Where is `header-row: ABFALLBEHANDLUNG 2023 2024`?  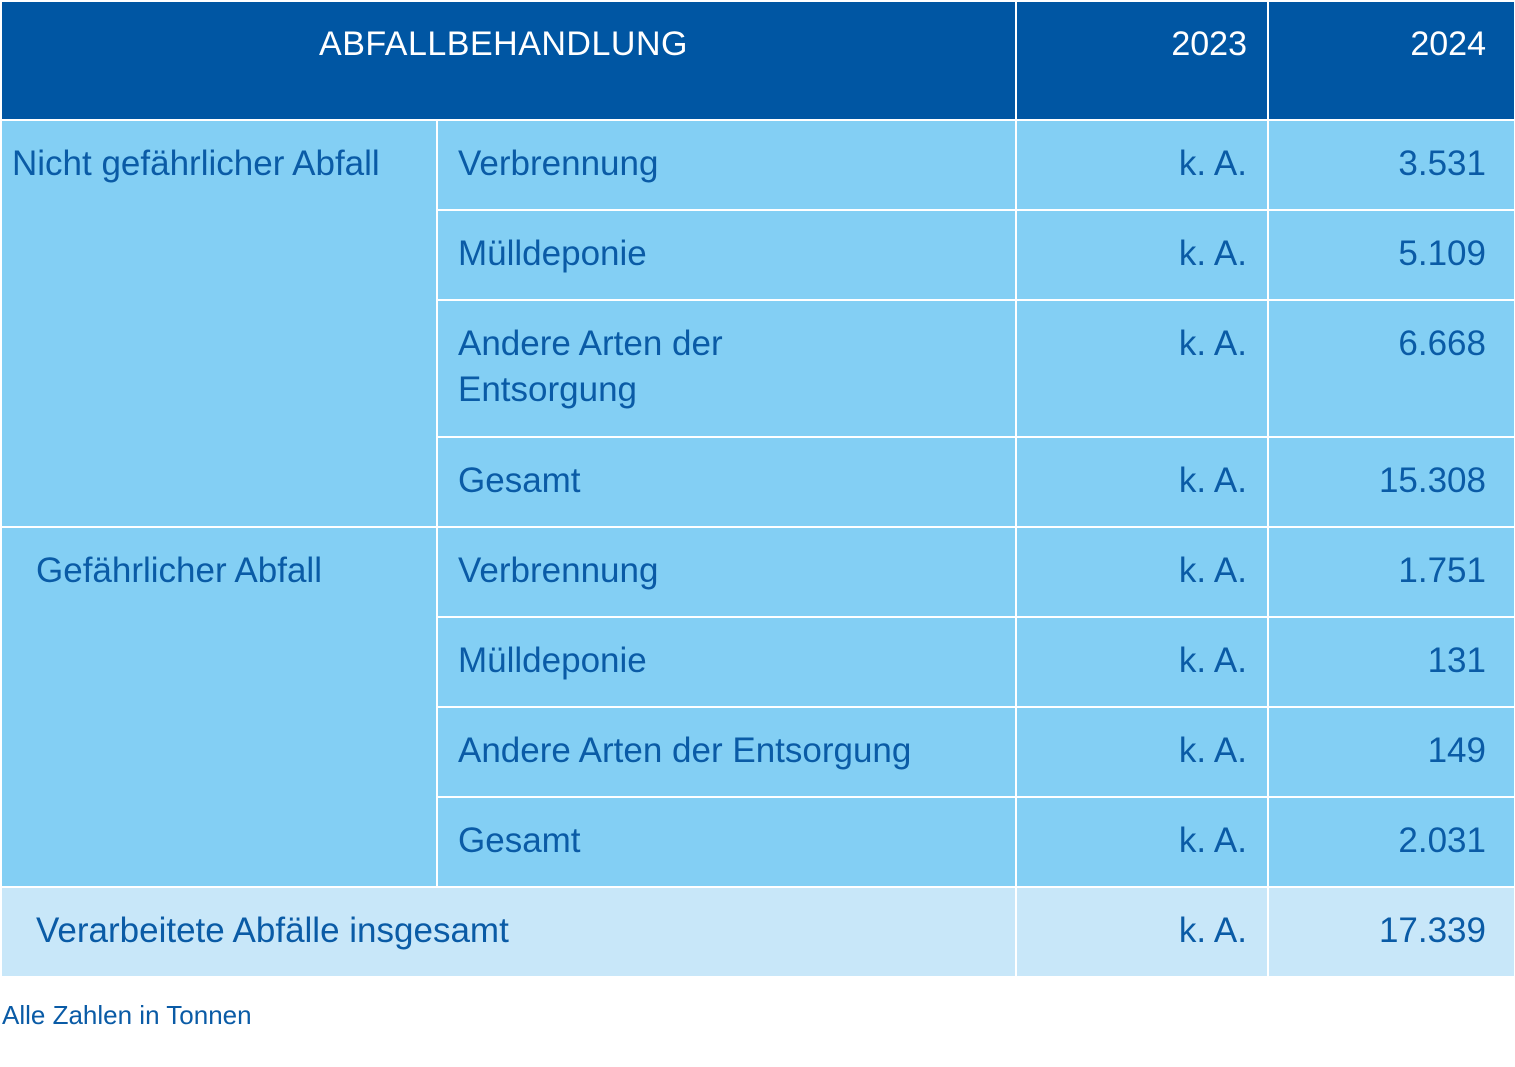 header-row: ABFALLBEHANDLUNG 2023 2024 is located at coordinates (758, 61).